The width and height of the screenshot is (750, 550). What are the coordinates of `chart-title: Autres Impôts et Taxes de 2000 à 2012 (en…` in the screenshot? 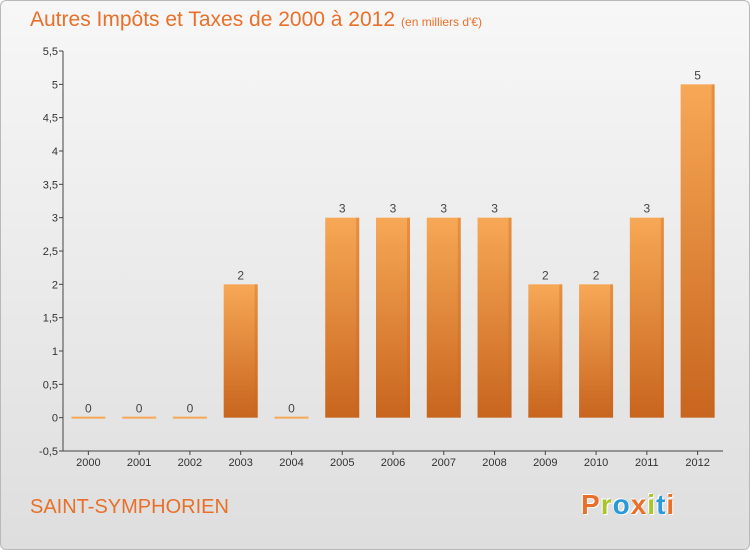 It's located at (256, 20).